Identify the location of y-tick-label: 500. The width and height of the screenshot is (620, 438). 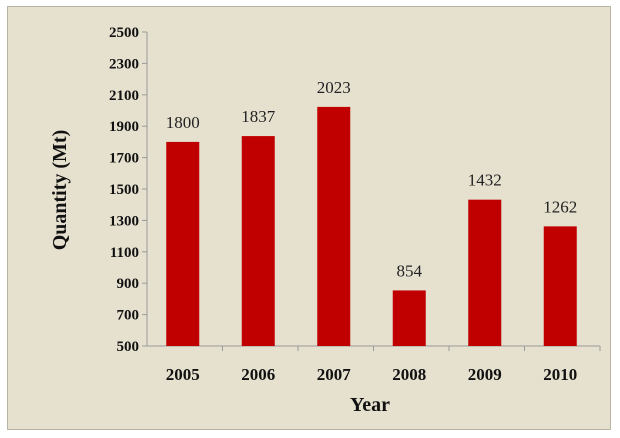
(128, 347).